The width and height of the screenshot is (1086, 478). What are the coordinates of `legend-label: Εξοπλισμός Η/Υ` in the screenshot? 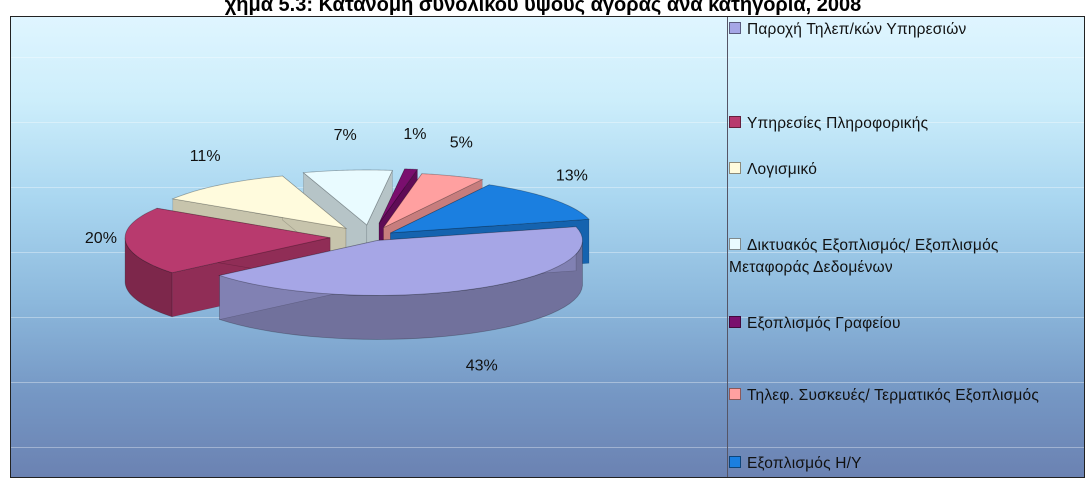 It's located at (804, 463).